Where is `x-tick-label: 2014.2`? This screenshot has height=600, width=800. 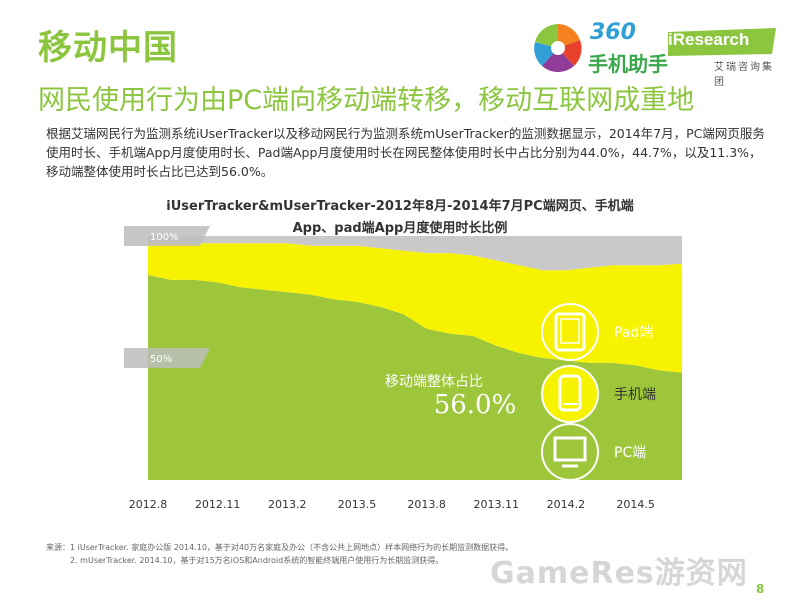 x-tick-label: 2014.2 is located at coordinates (566, 504).